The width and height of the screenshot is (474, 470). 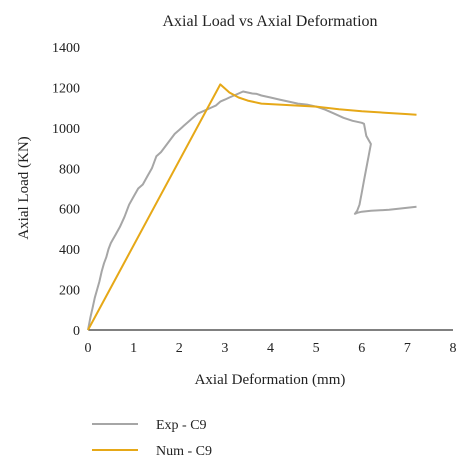 I want to click on x-tick-label: 4, so click(x=270, y=348).